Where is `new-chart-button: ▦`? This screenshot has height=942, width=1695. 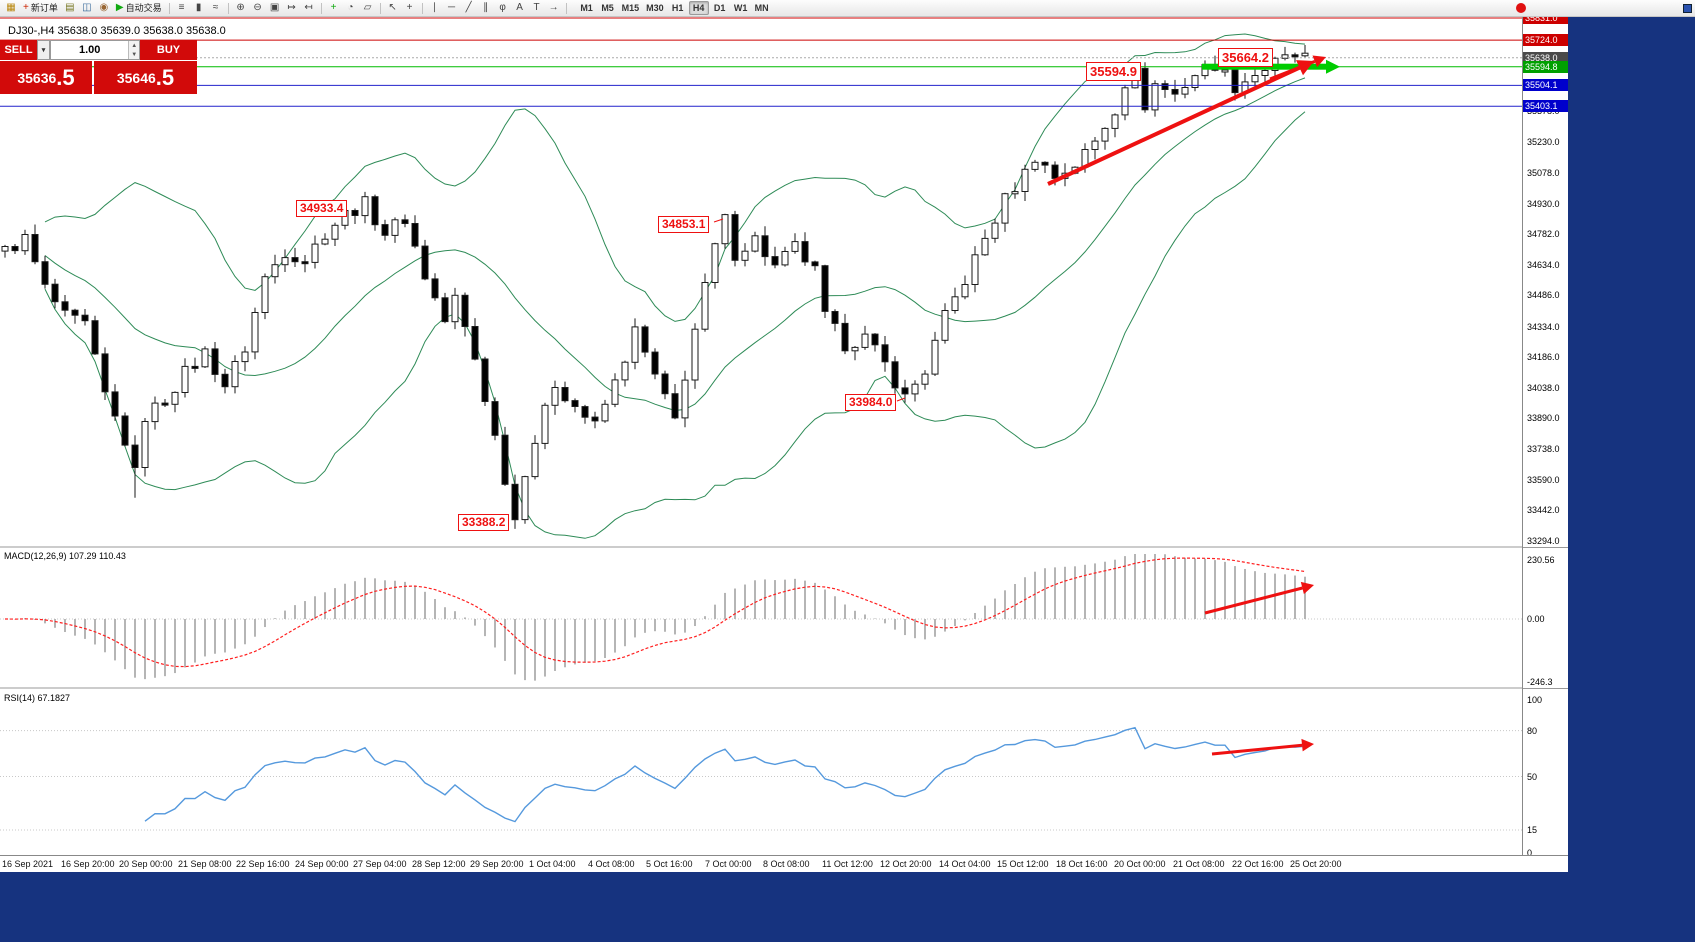 new-chart-button: ▦ is located at coordinates (11, 8).